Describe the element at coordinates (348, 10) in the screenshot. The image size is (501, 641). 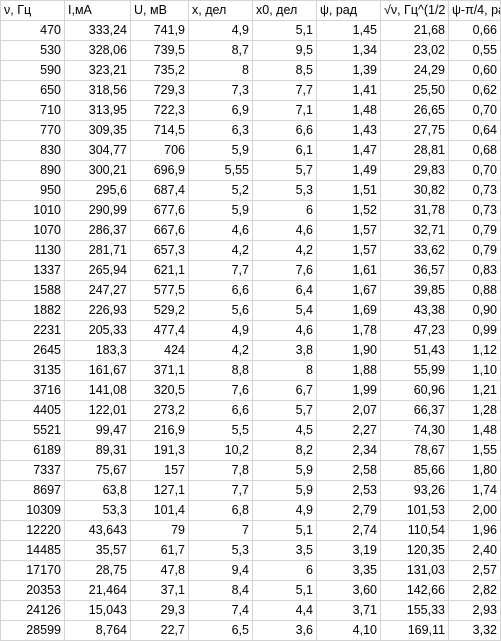
I see `header-cell: ψ, рад` at that location.